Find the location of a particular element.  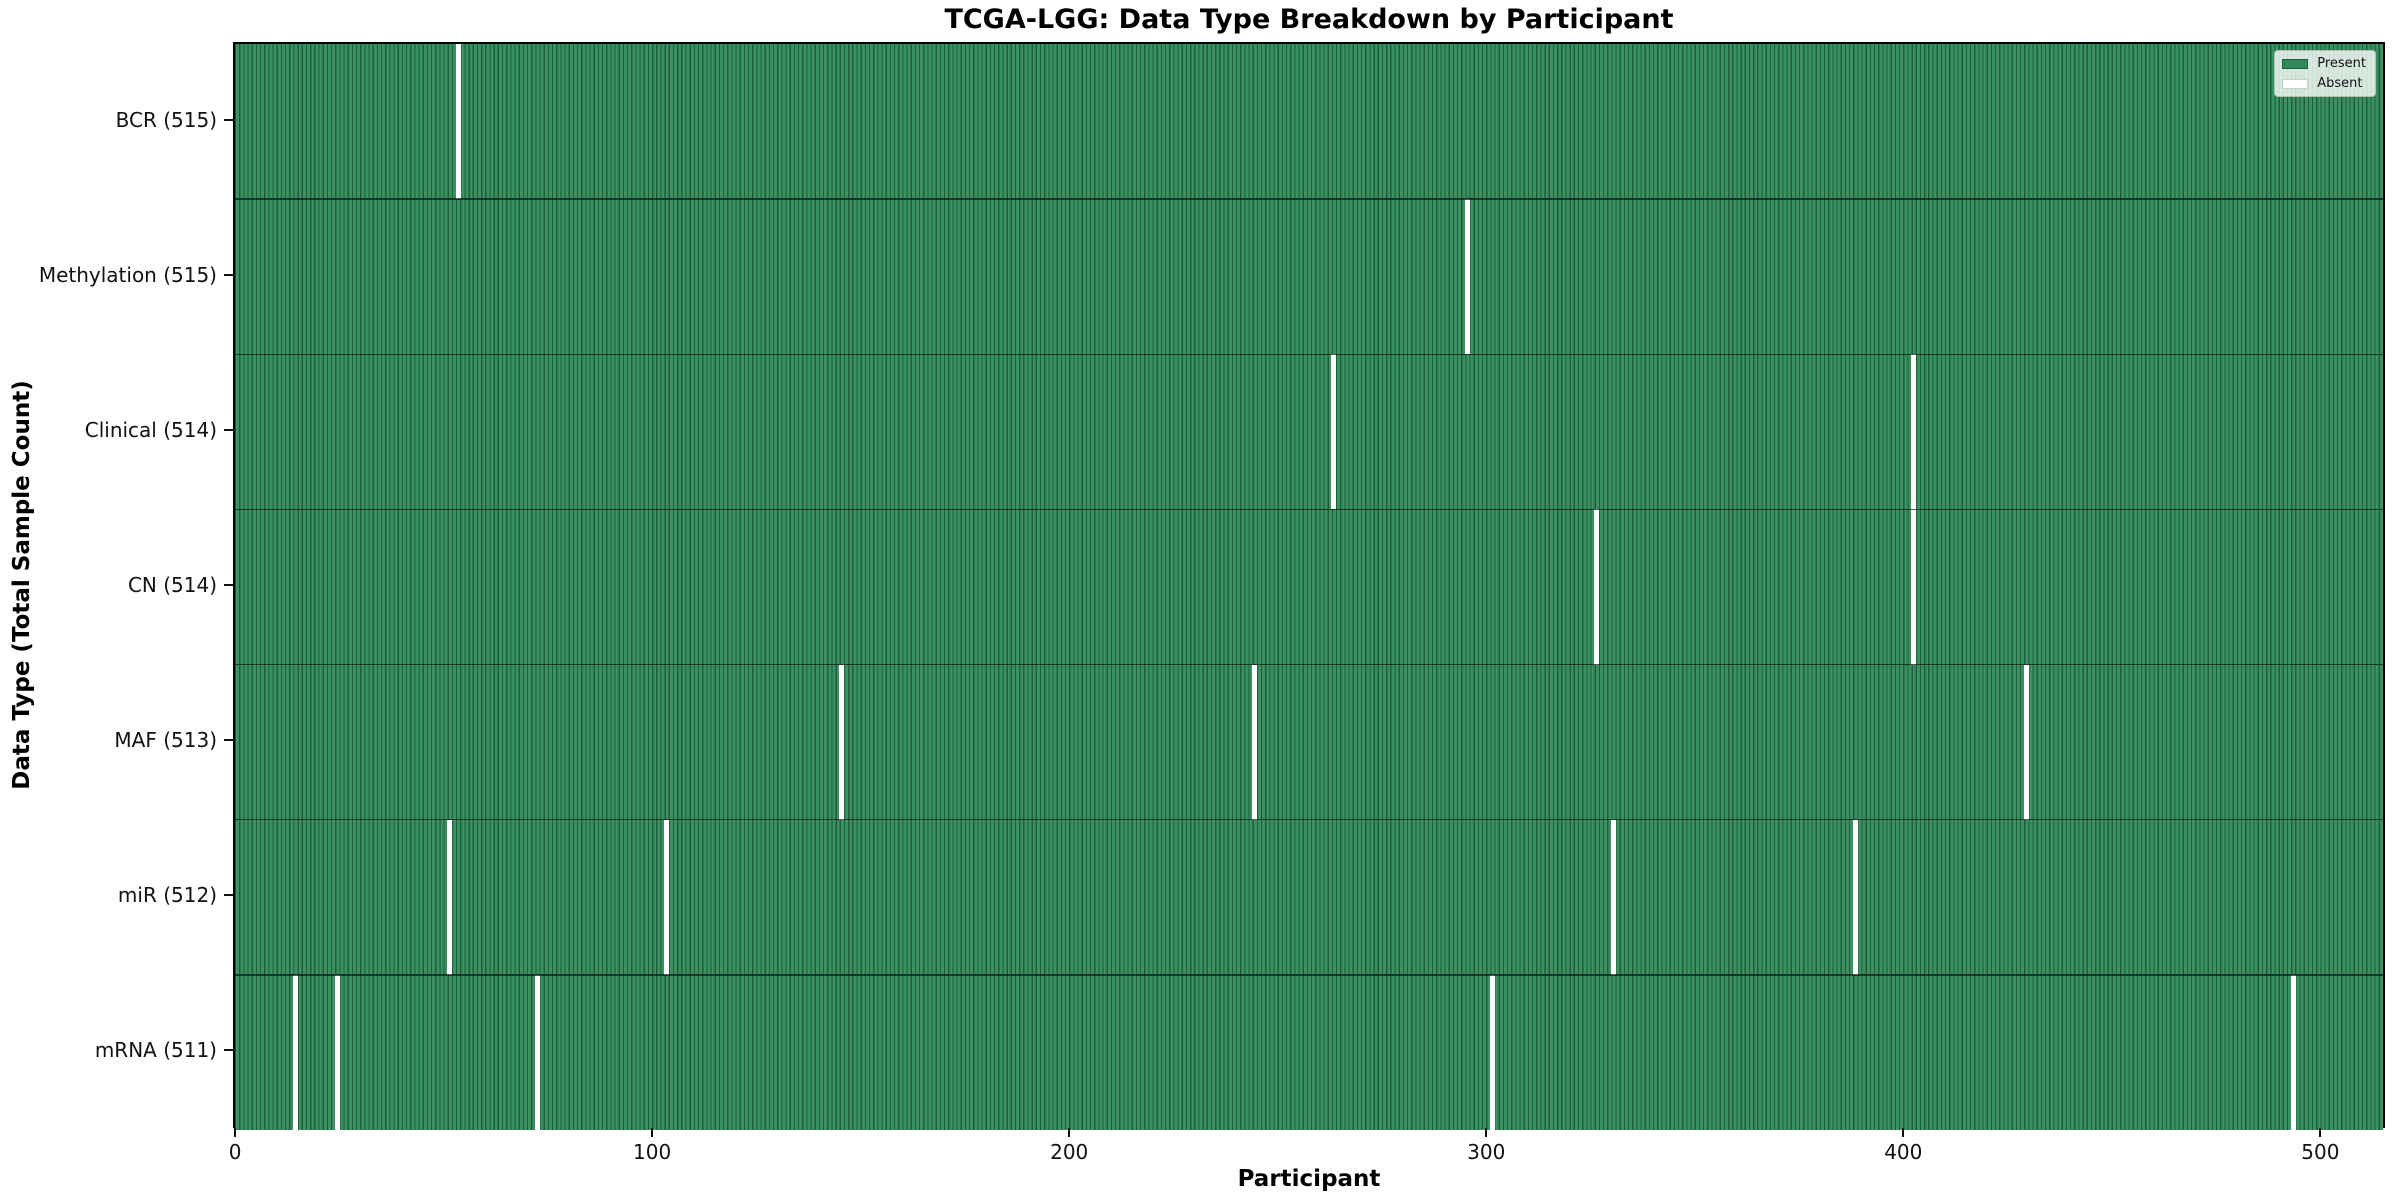

x-tick-label: 200 is located at coordinates (1069, 1152).